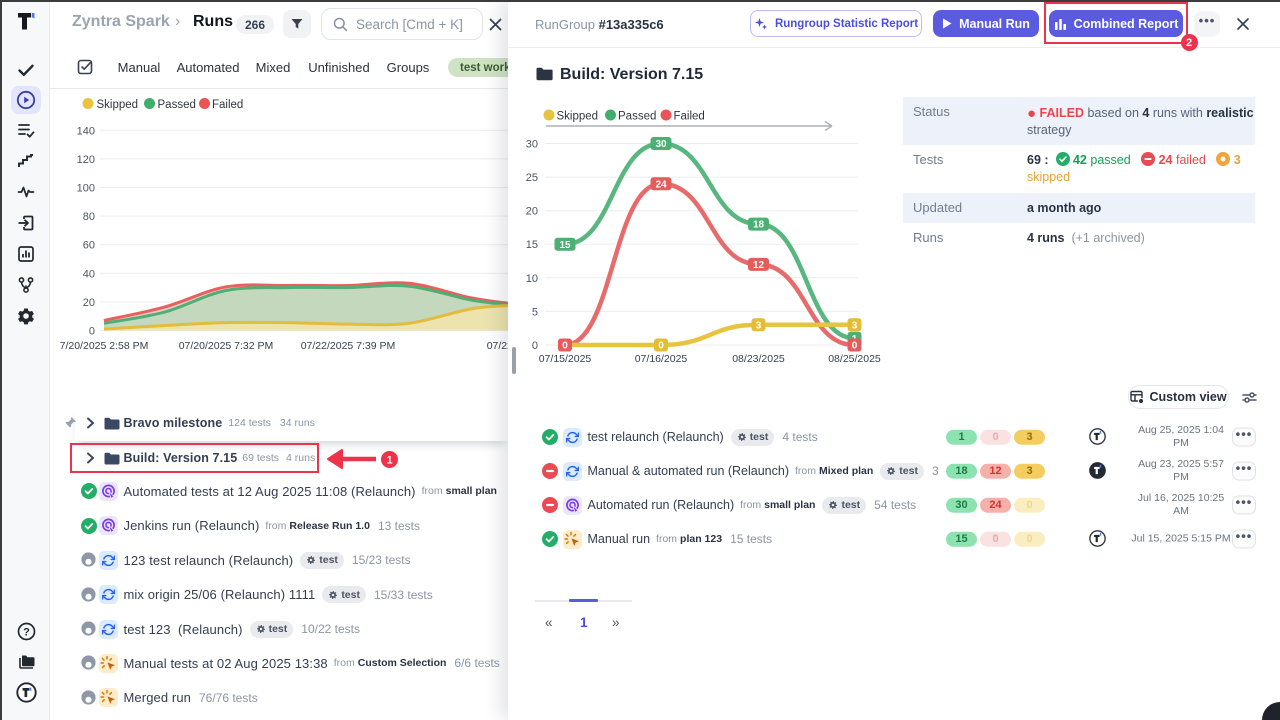 The image size is (1280, 720). I want to click on svg-text: 100, so click(86, 189).